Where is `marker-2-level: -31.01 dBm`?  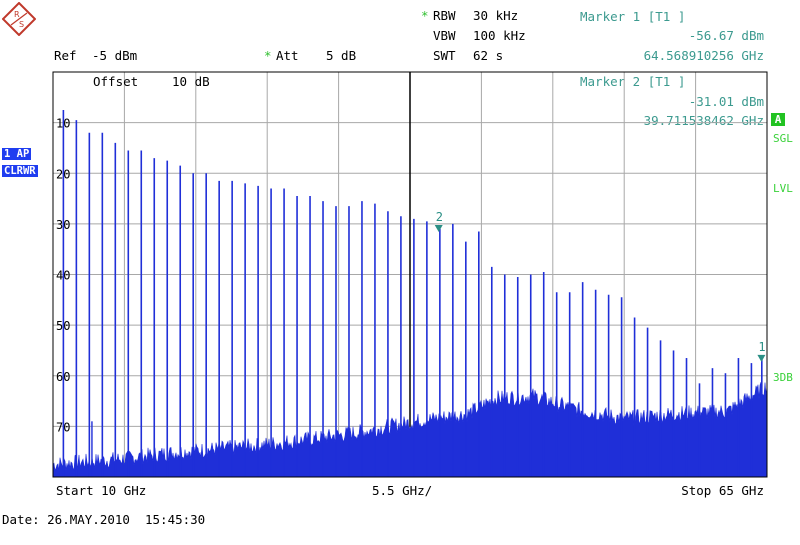 marker-2-level: -31.01 dBm is located at coordinates (726, 101).